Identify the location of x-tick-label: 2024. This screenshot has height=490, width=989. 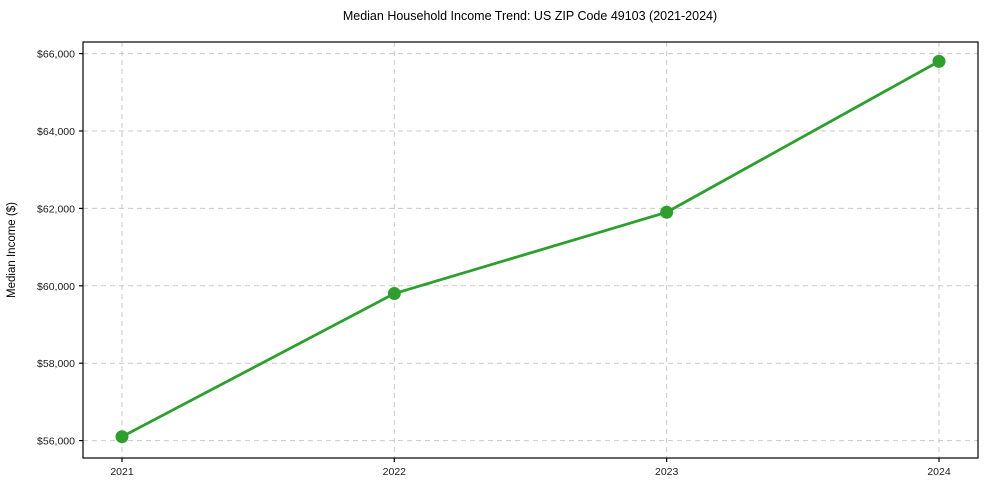
(939, 472).